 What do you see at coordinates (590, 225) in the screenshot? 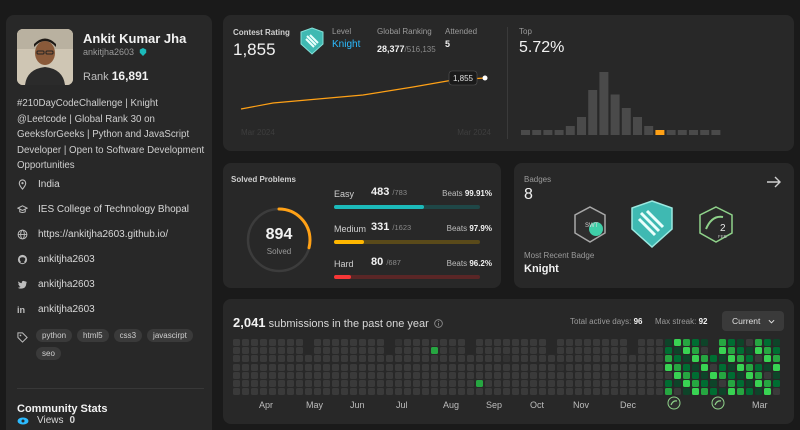
I see `badge-swt-icon: SWT` at bounding box center [590, 225].